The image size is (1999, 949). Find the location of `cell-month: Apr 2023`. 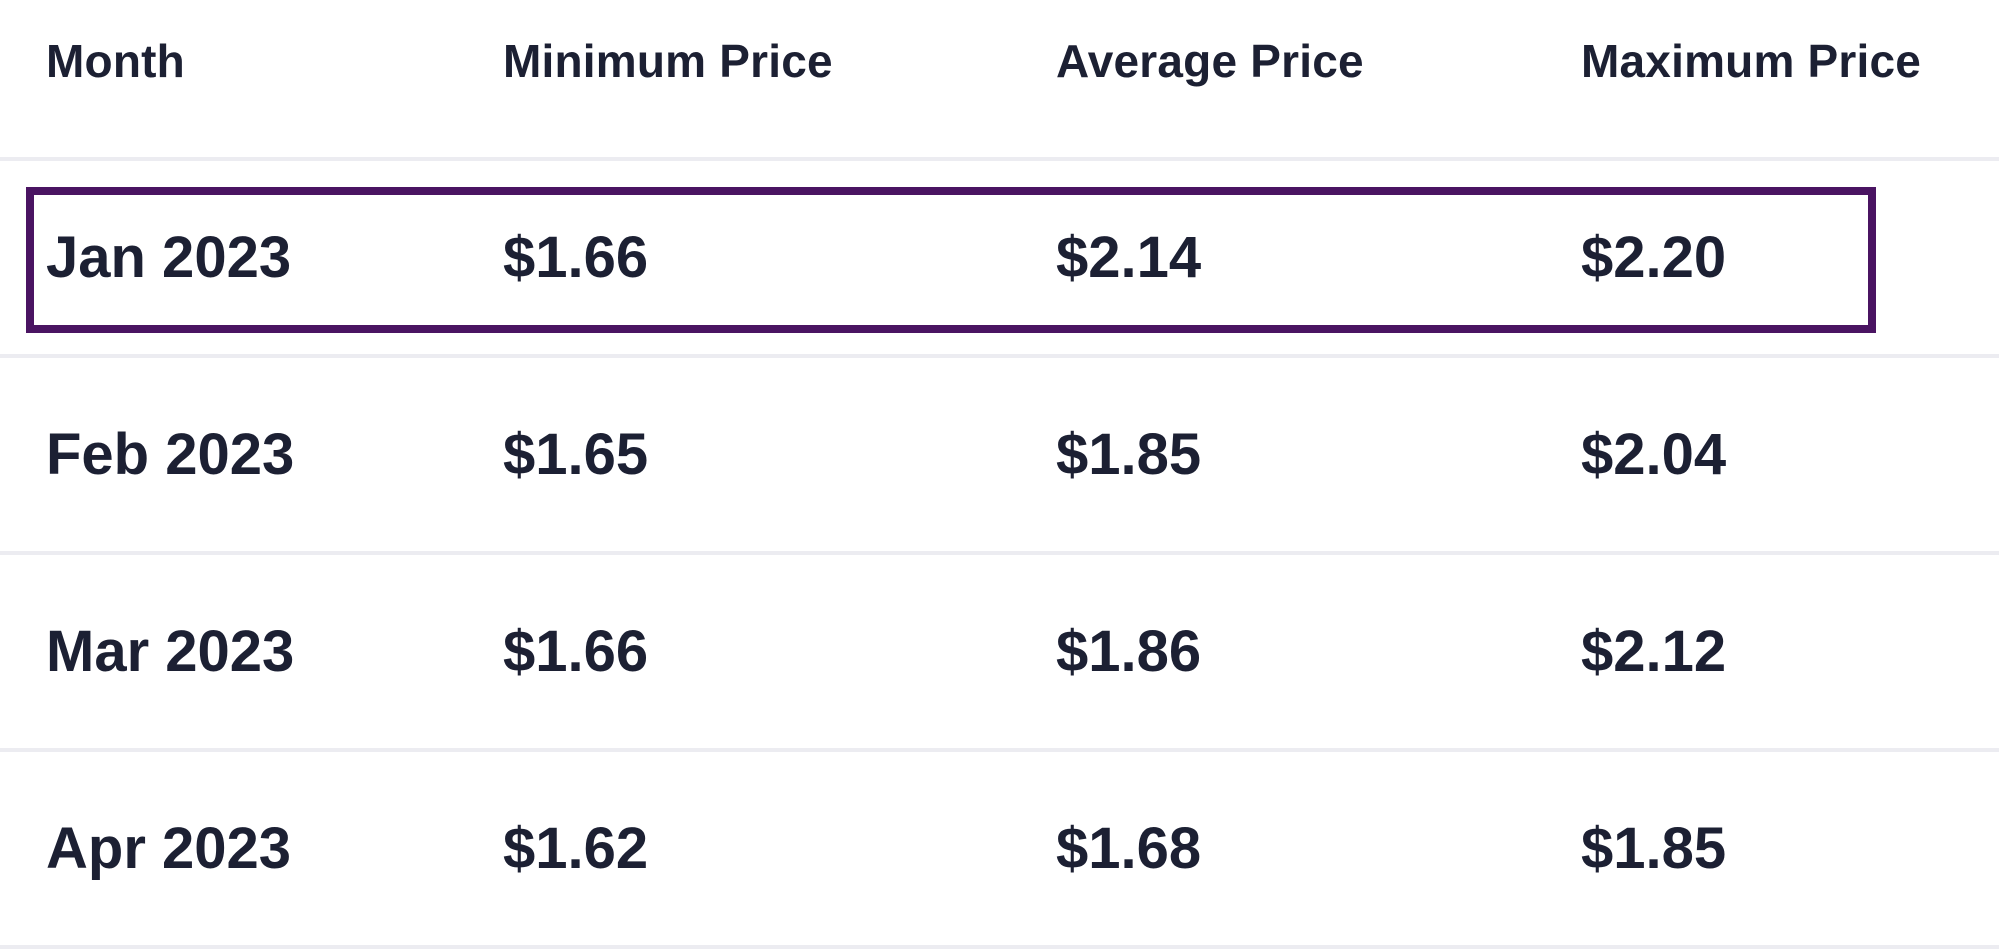

cell-month: Apr 2023 is located at coordinates (169, 848).